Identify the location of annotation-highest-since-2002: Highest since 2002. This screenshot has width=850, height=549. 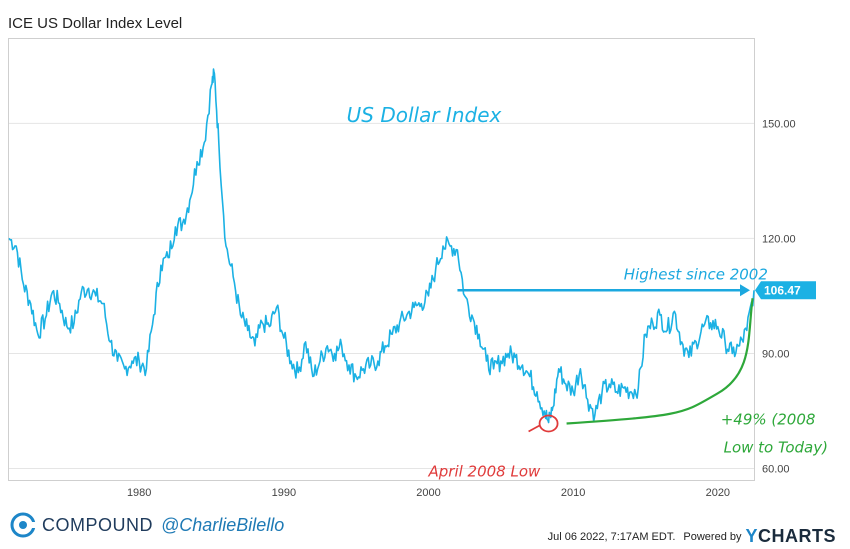
(696, 274).